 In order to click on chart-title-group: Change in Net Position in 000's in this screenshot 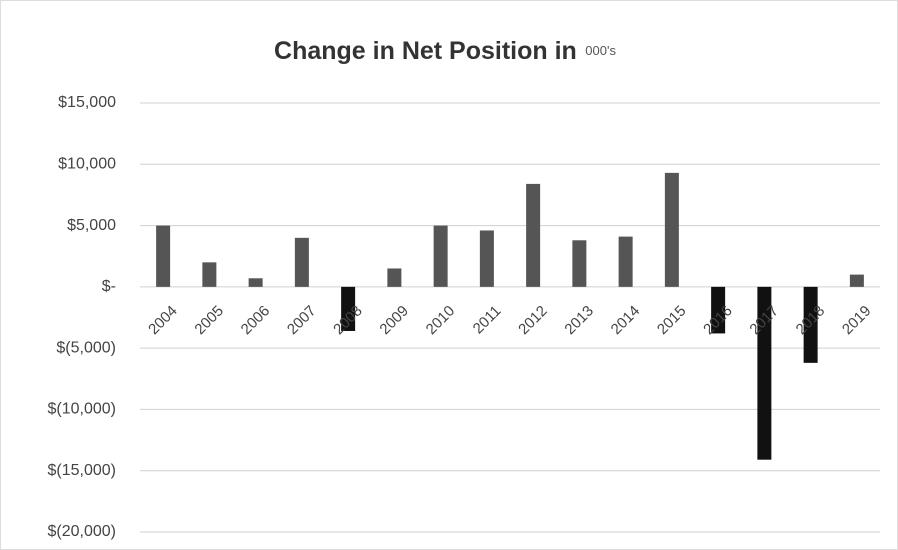, I will do `click(445, 51)`.